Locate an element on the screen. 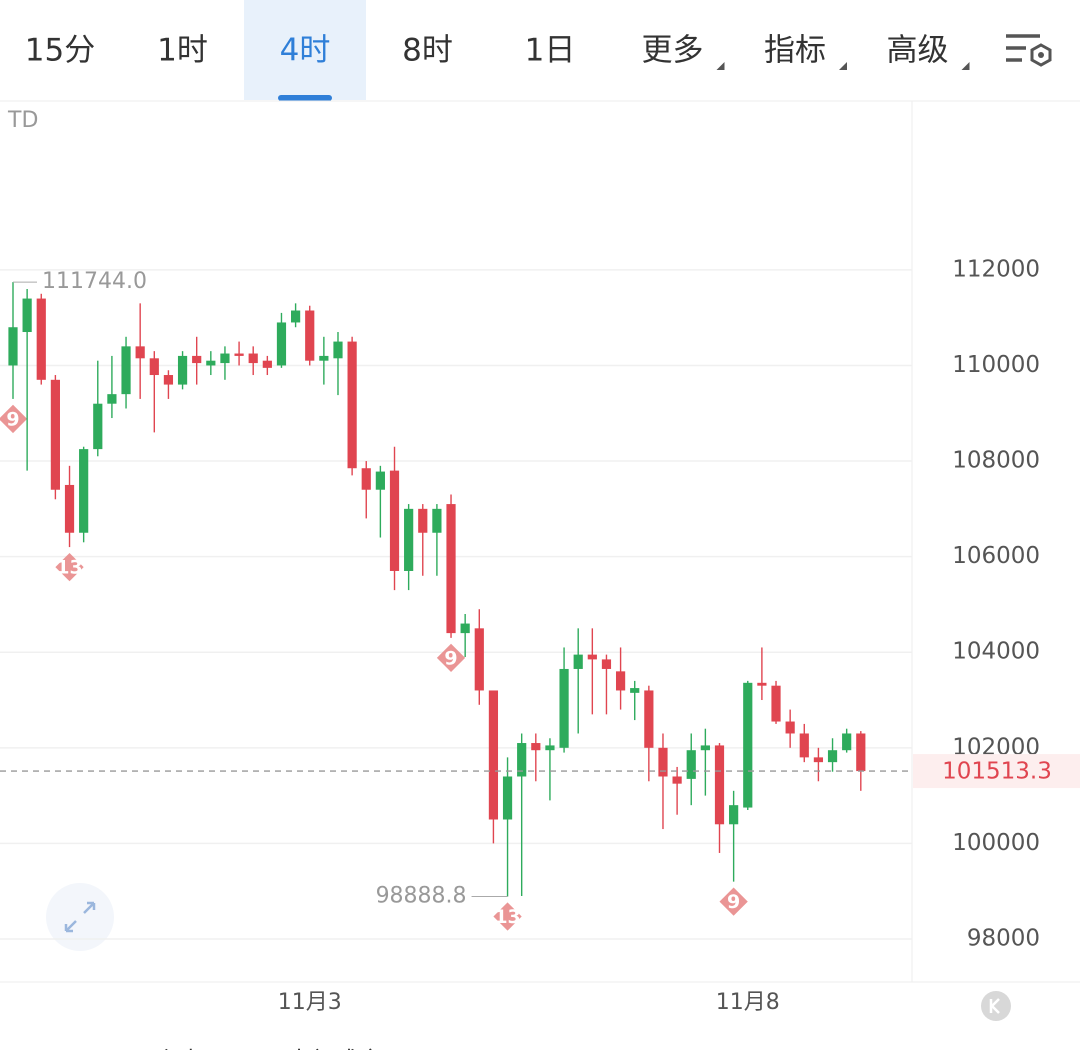 The image size is (1080, 1050). low-label: 98888.8 is located at coordinates (421, 896).